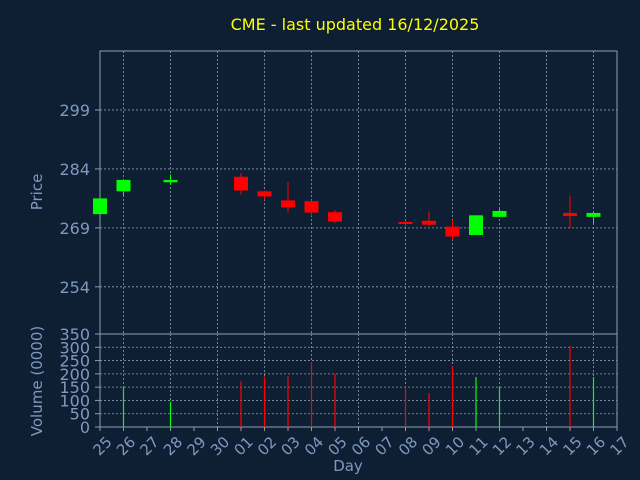 The image size is (640, 480). Describe the element at coordinates (74, 287) in the screenshot. I see `price-tick-label: 254` at that location.